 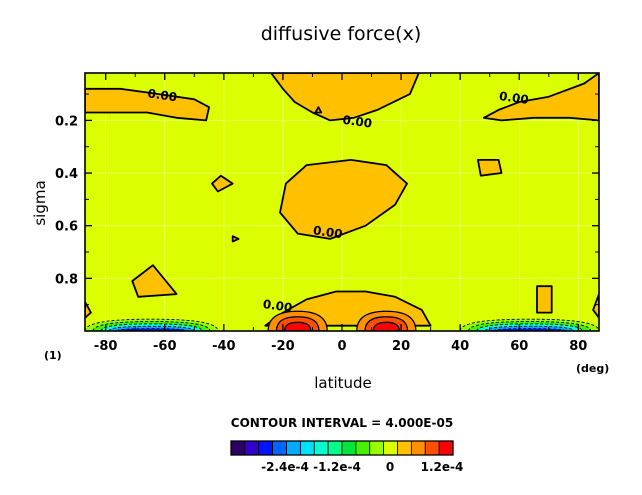 I want to click on y-tick-label: 0.4, so click(x=66, y=174).